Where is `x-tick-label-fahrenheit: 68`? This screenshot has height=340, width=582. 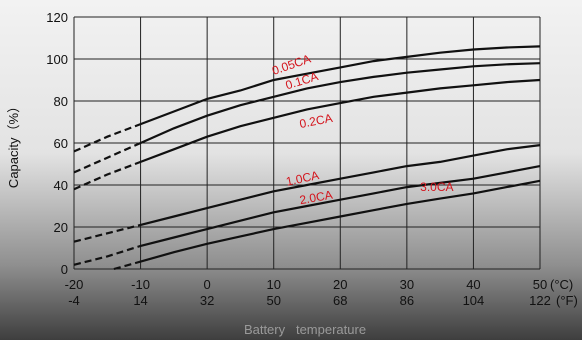 x-tick-label-fahrenheit: 68 is located at coordinates (340, 300).